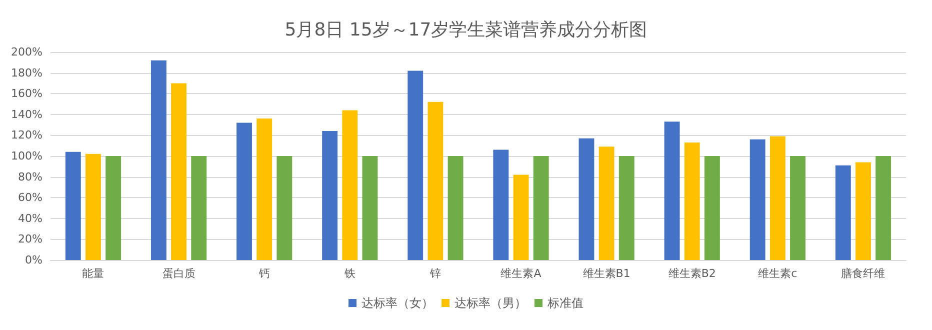  I want to click on y-tick-label: 80%, so click(30, 177).